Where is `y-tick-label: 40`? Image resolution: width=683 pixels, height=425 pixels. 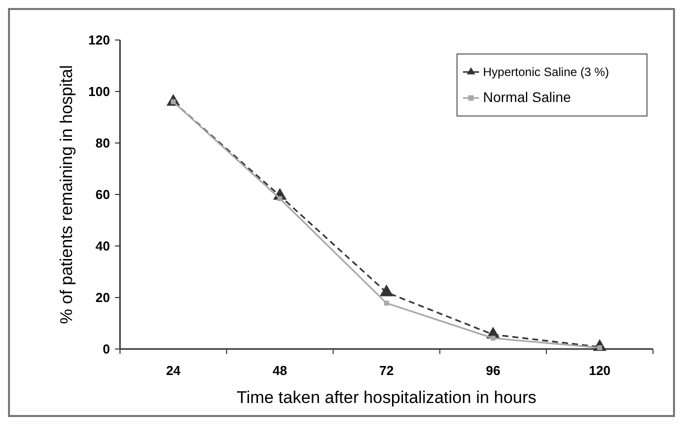 y-tick-label: 40 is located at coordinates (103, 246).